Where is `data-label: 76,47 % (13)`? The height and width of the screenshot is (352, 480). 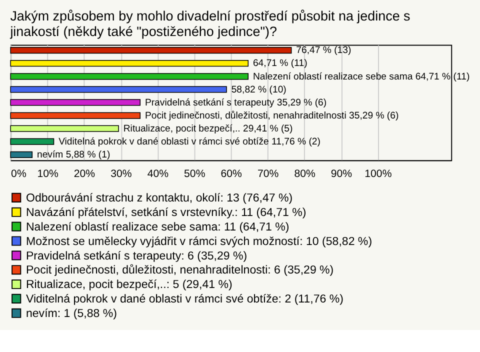
data-label: 76,47 % (13) is located at coordinates (324, 50).